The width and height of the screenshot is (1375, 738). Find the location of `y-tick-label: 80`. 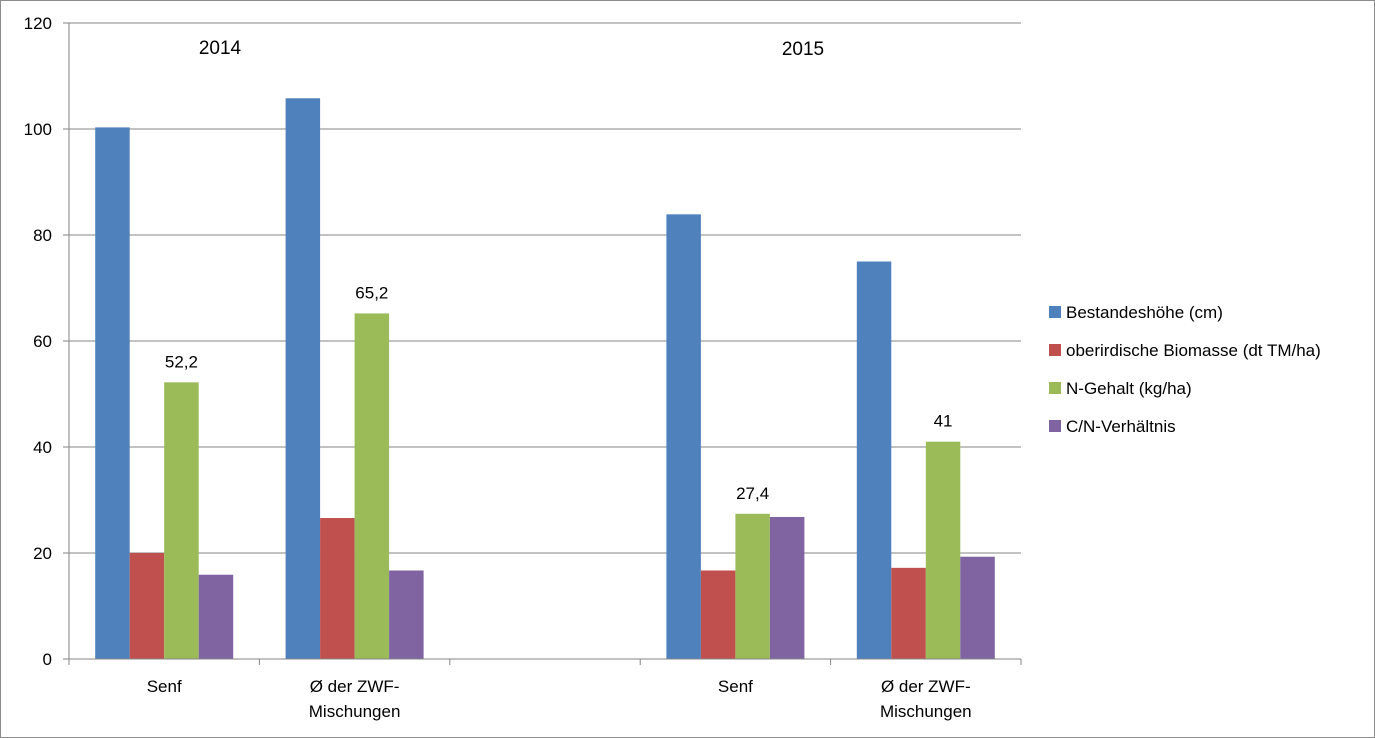

y-tick-label: 80 is located at coordinates (42, 235).